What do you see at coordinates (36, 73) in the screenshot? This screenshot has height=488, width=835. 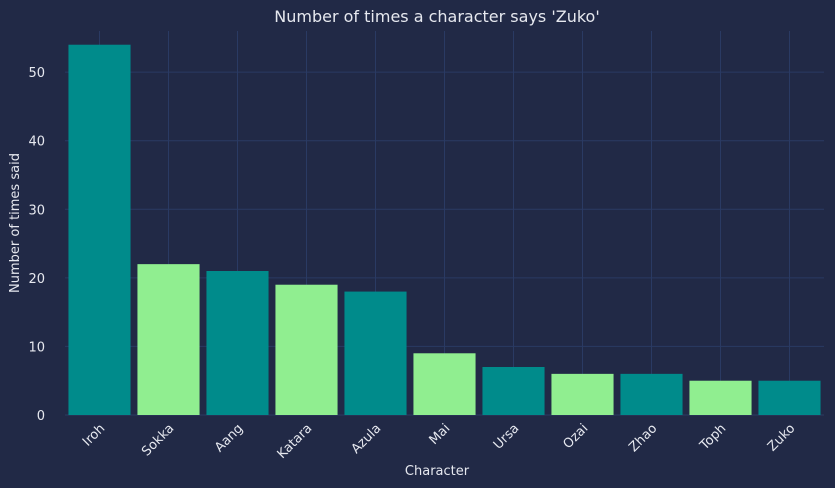 I see `y-tick-label: 50` at bounding box center [36, 73].